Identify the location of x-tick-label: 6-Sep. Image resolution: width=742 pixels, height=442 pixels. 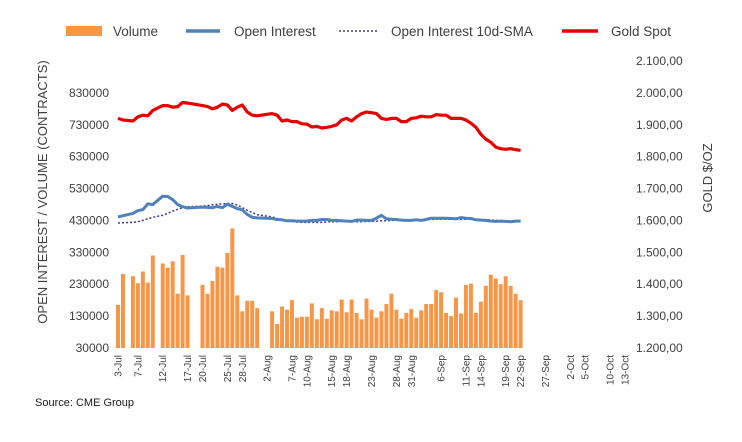
(442, 368).